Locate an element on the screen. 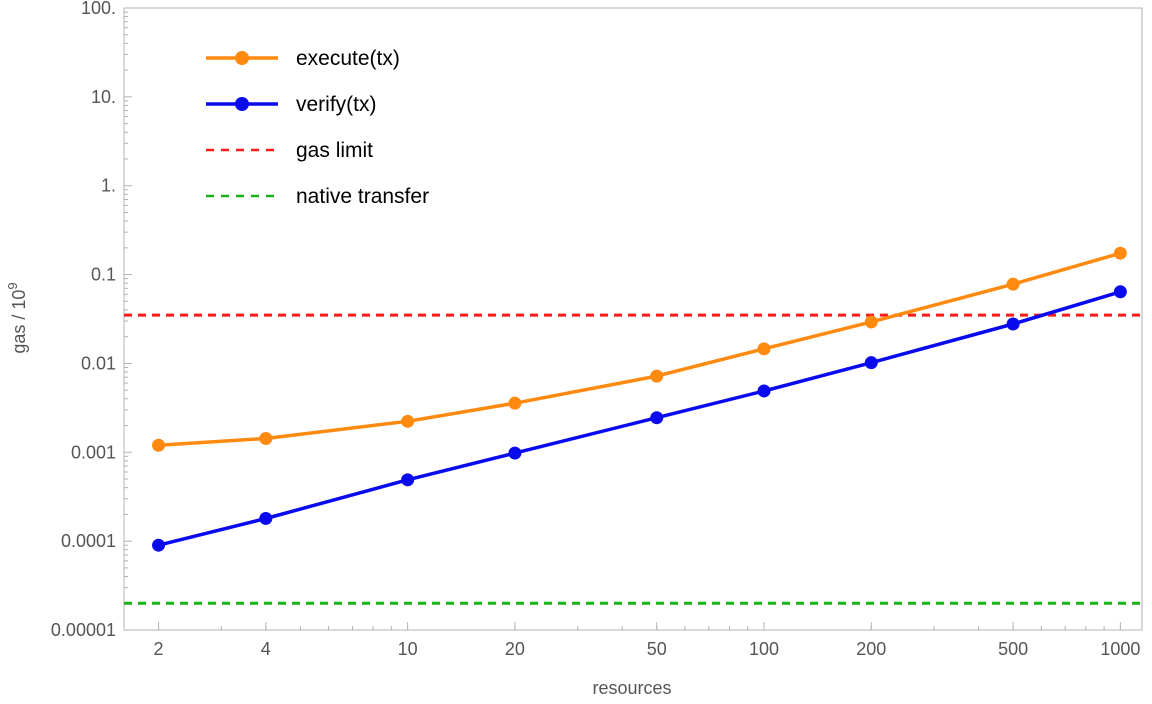  x-axis: 2 4 10 20 50 100 200 500 1000 is located at coordinates (647, 640).